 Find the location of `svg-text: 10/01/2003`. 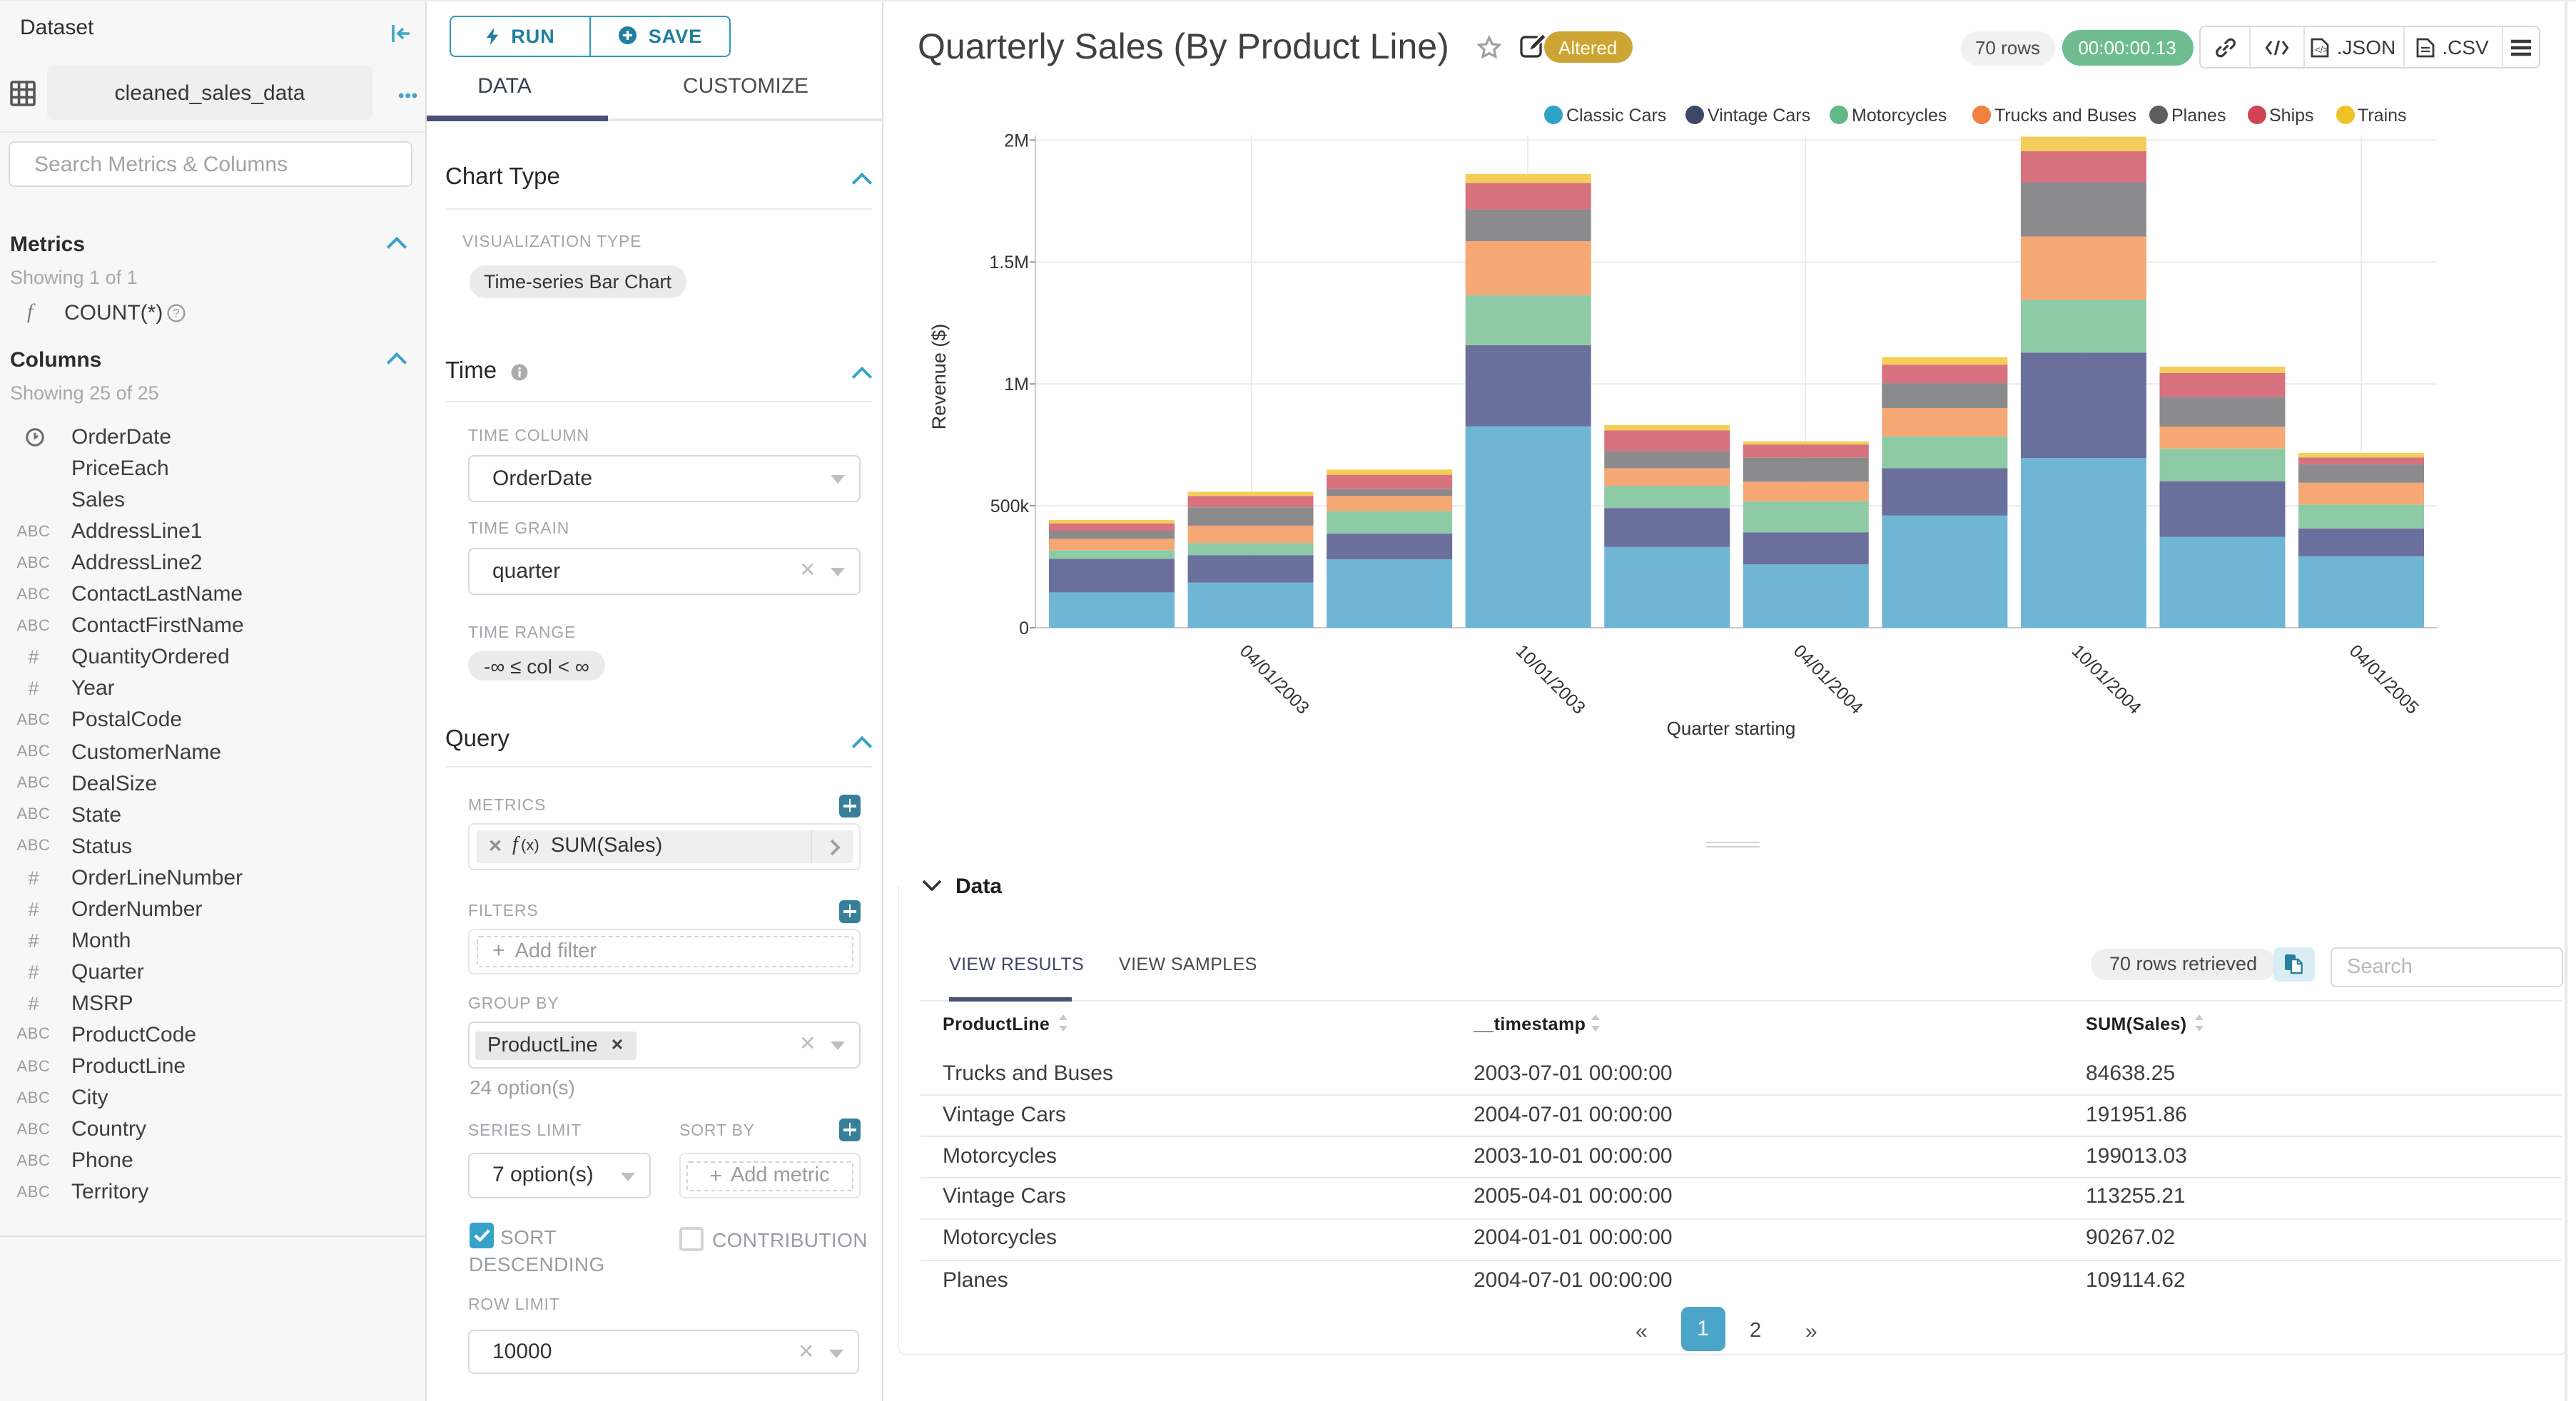

svg-text: 10/01/2003 is located at coordinates (1550, 679).